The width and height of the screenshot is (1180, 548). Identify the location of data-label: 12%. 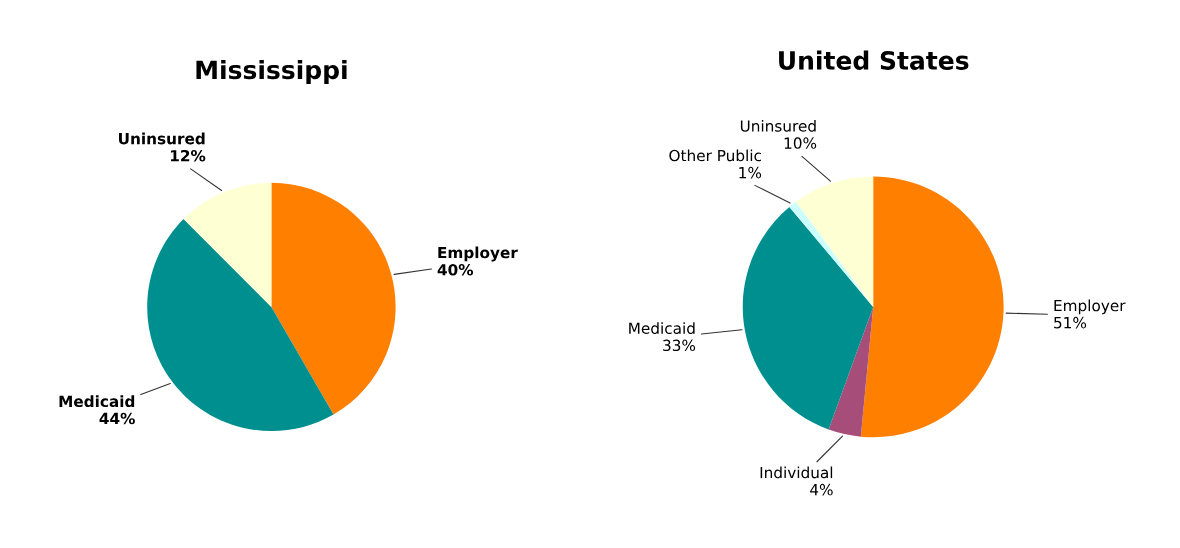
(188, 155).